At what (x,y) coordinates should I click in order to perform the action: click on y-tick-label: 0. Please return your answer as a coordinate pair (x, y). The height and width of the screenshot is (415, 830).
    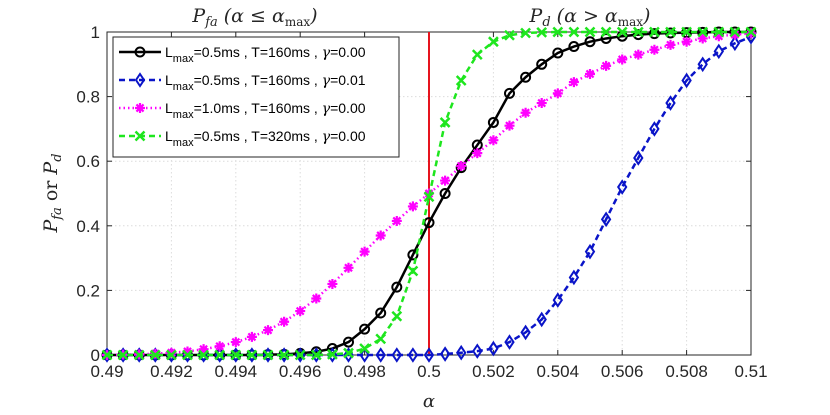
    Looking at the image, I should click on (95, 355).